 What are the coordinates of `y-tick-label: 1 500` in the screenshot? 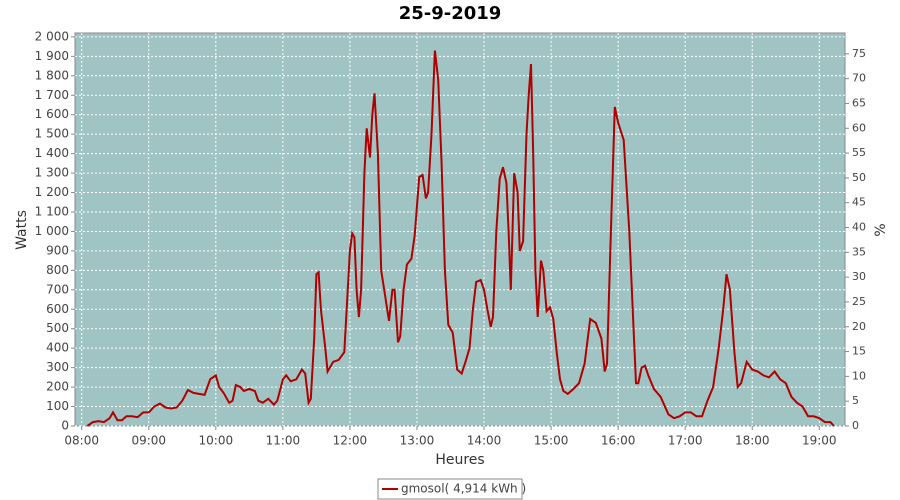 It's located at (52, 134).